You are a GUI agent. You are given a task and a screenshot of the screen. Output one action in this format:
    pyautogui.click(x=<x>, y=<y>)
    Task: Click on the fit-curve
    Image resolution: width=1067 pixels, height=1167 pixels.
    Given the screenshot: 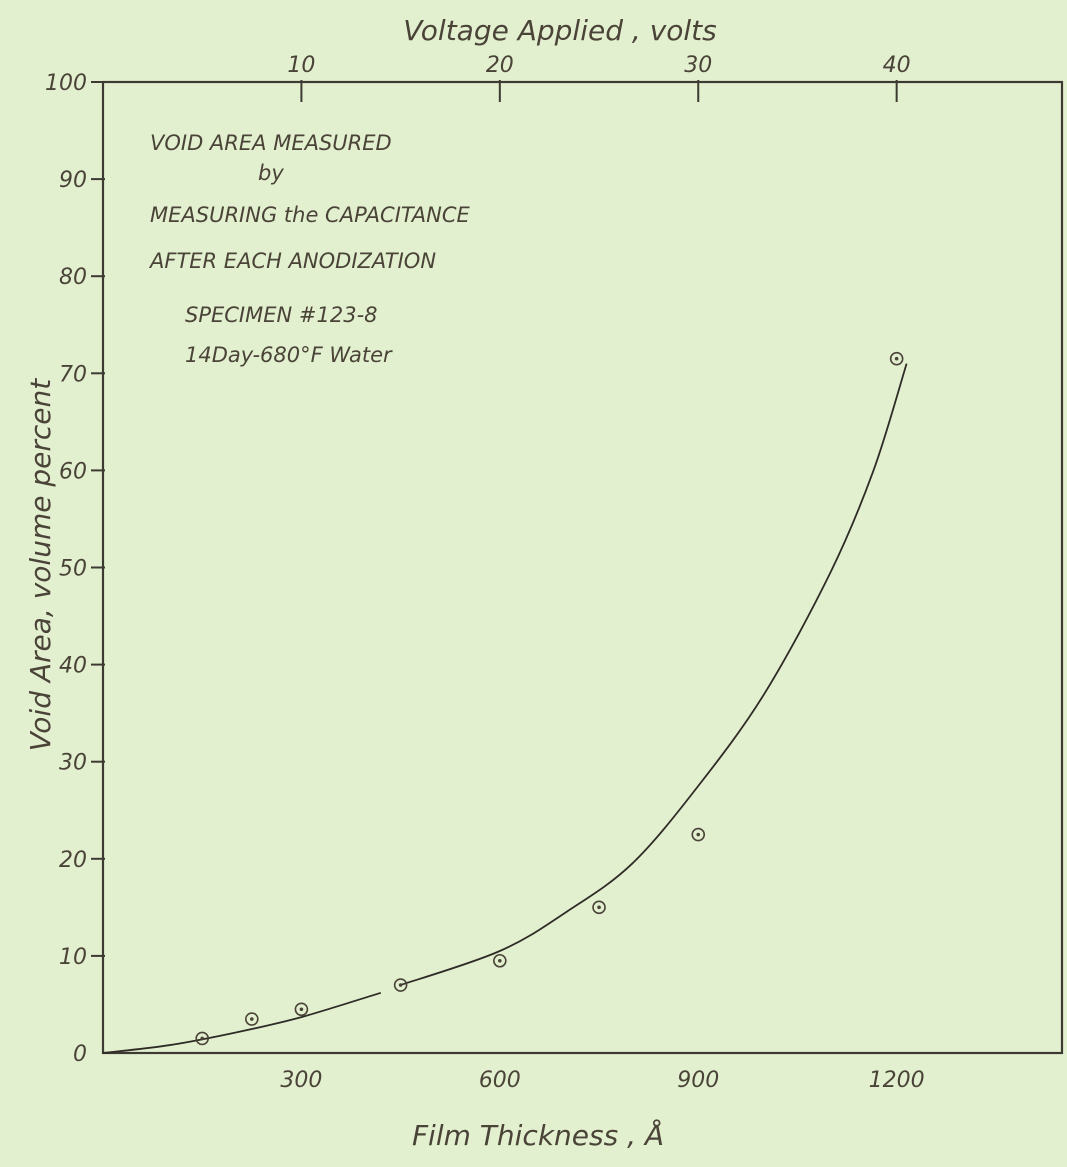 What is the action you would take?
    pyautogui.click(x=242, y=1022)
    